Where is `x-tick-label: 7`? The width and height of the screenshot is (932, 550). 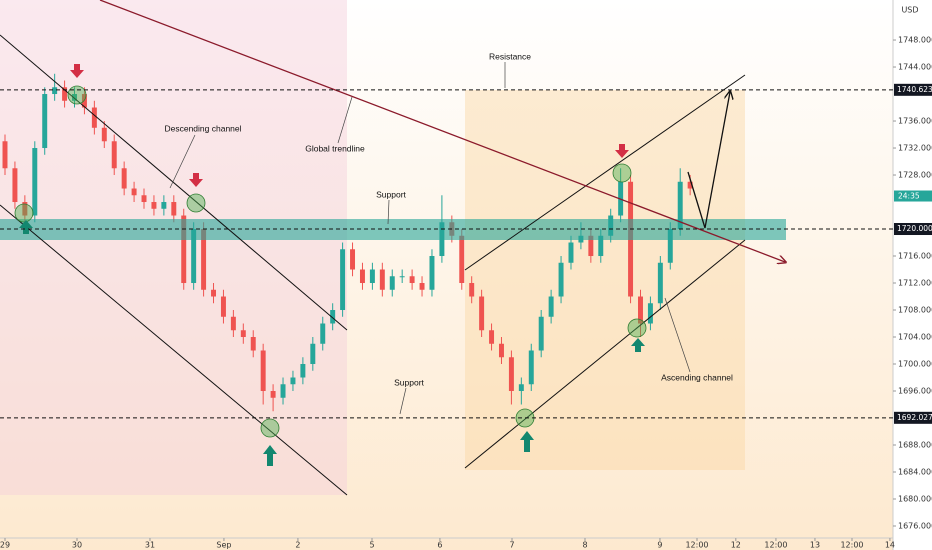 x-tick-label: 7 is located at coordinates (511, 545).